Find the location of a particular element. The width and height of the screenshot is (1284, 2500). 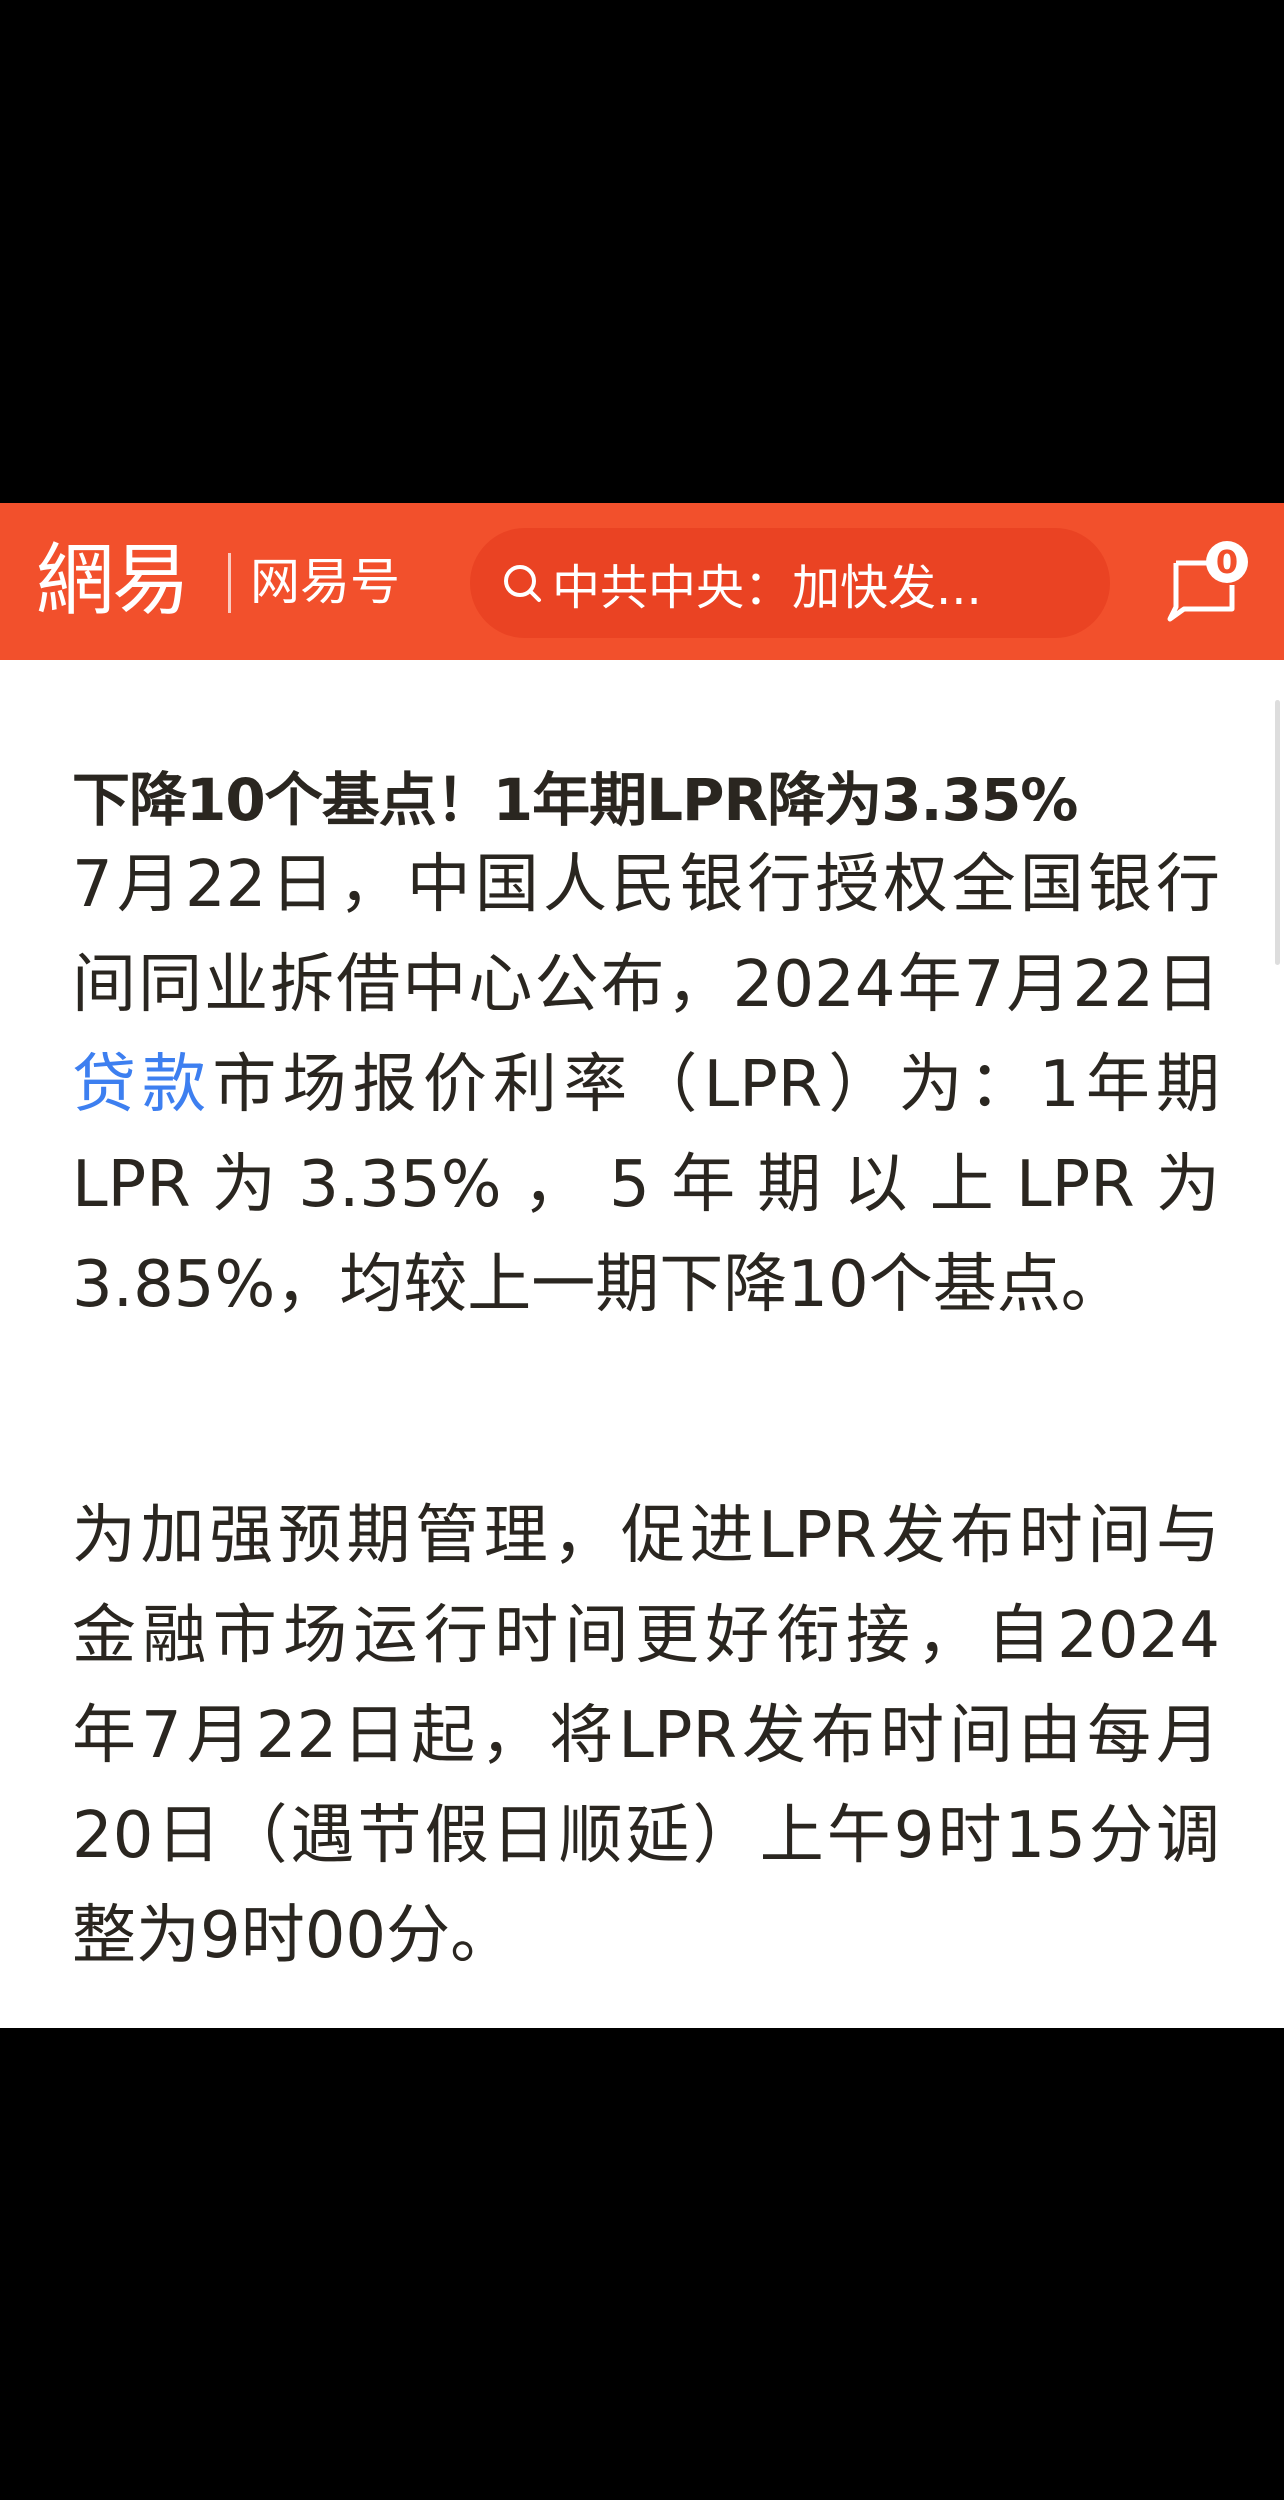

message-button: 0 is located at coordinates (1211, 583).